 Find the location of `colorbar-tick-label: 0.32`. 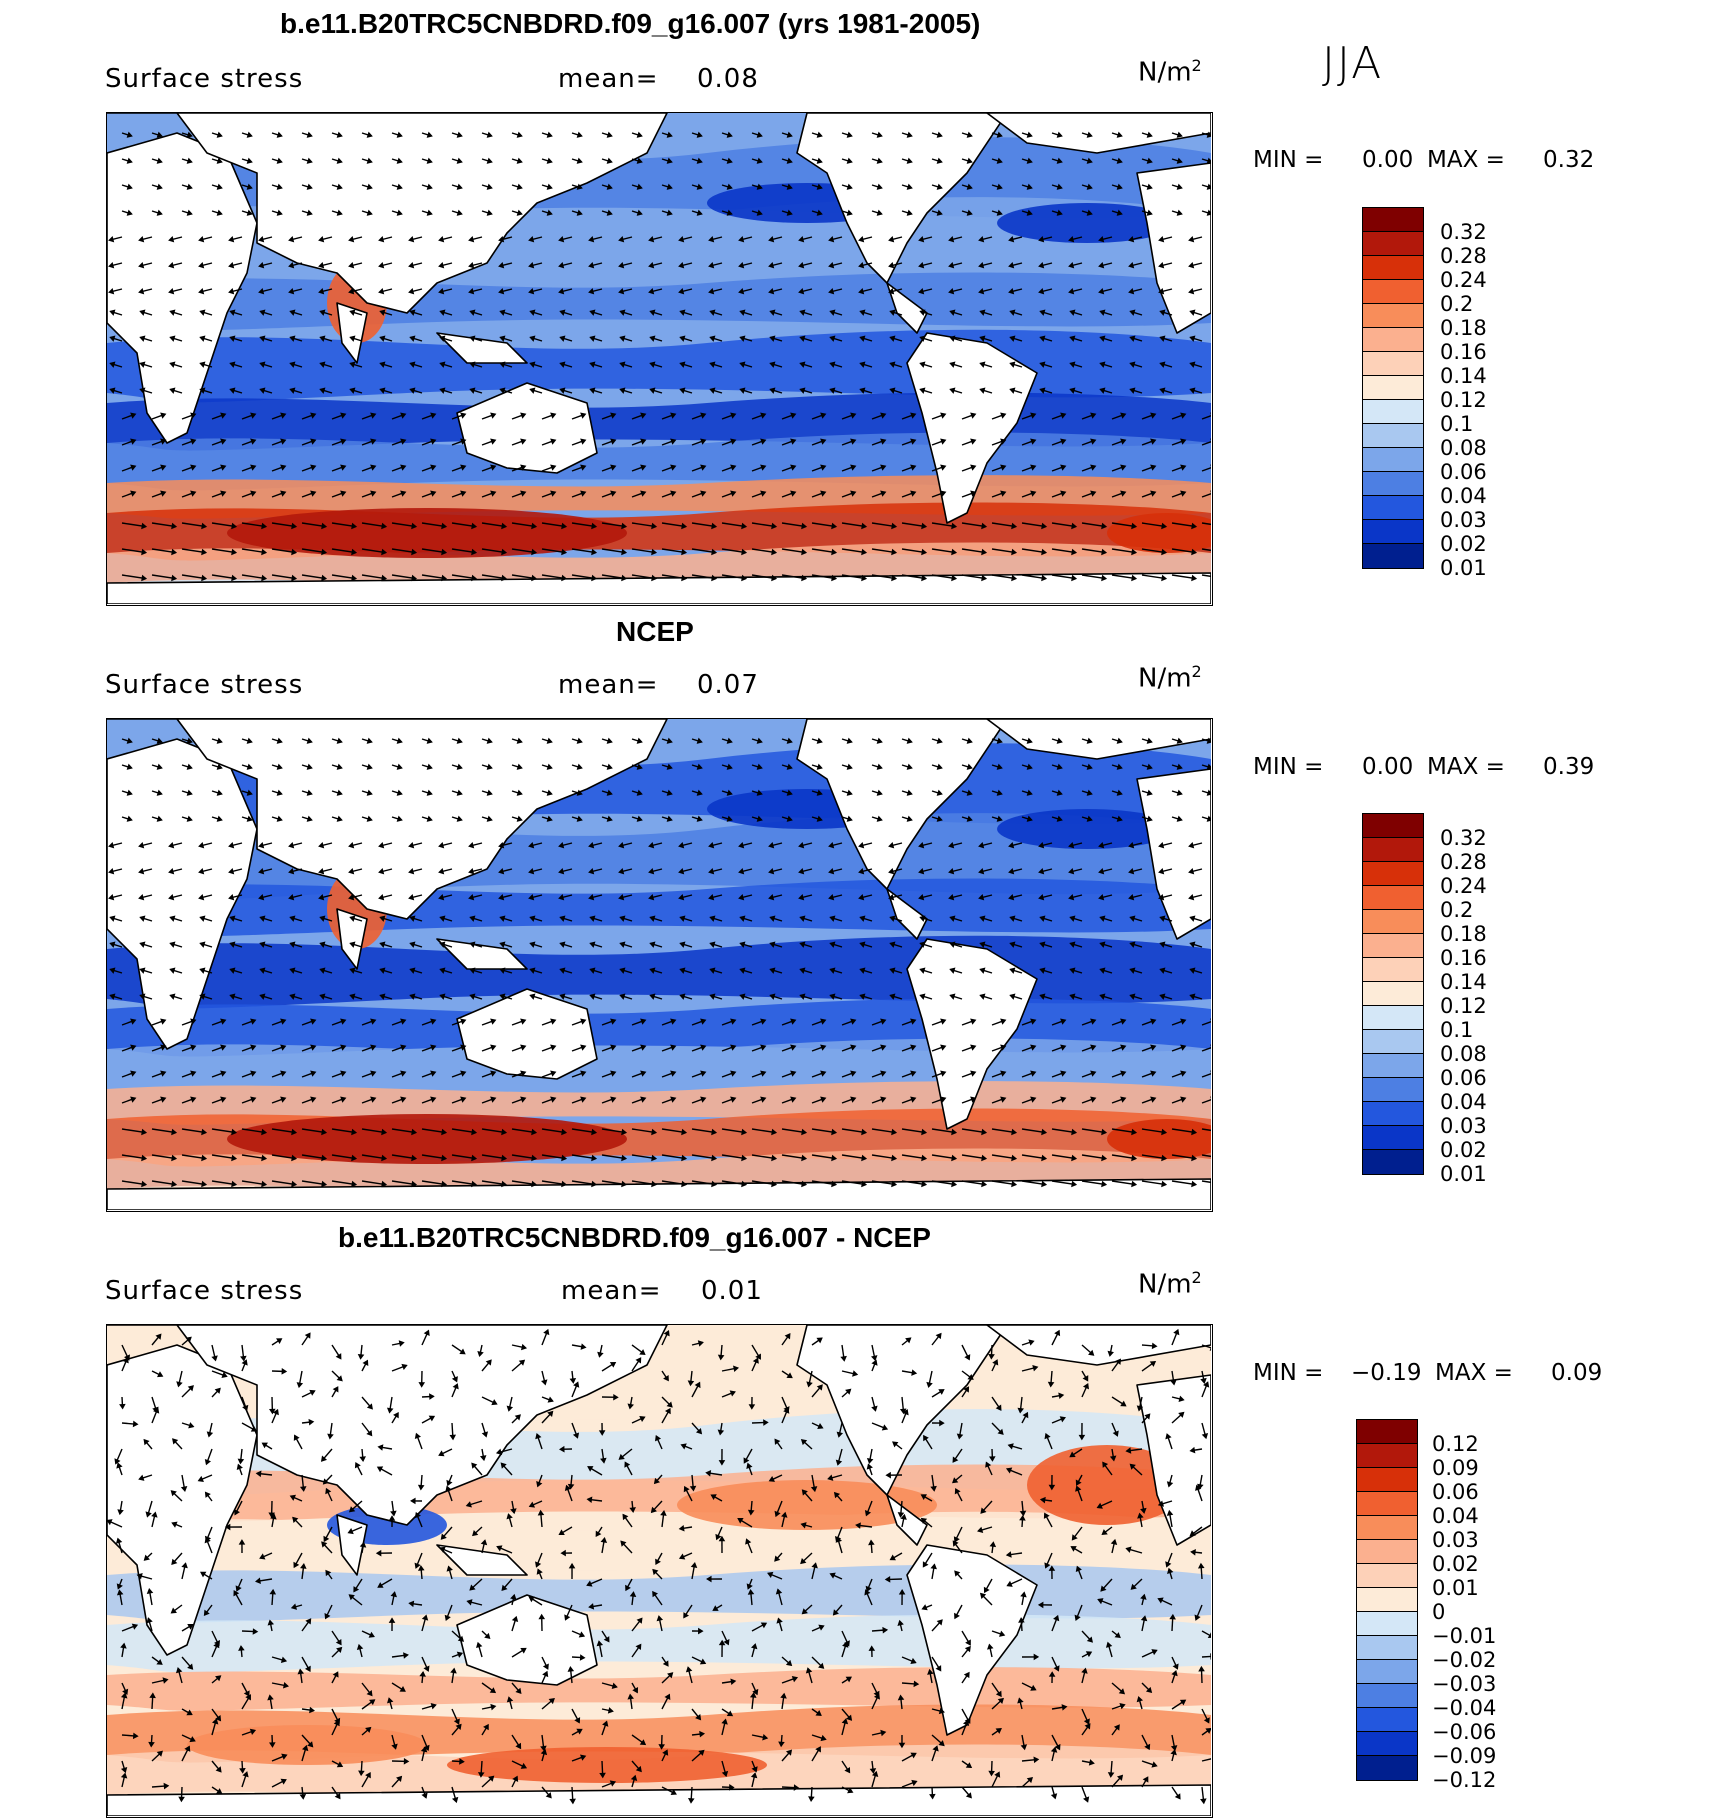

colorbar-tick-label: 0.32 is located at coordinates (1463, 838).